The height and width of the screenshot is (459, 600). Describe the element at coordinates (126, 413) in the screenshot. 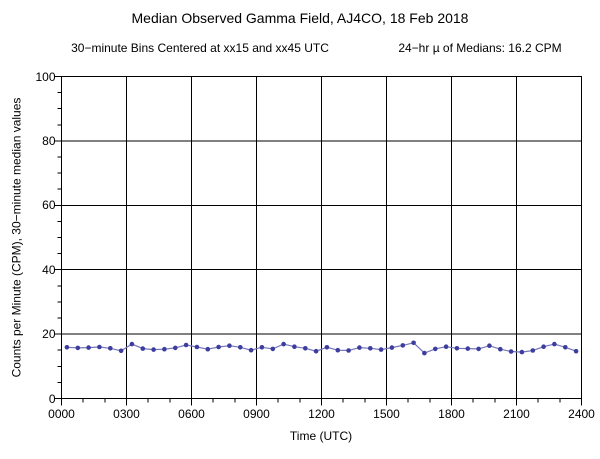

I see `x-tick-label: 0300` at that location.